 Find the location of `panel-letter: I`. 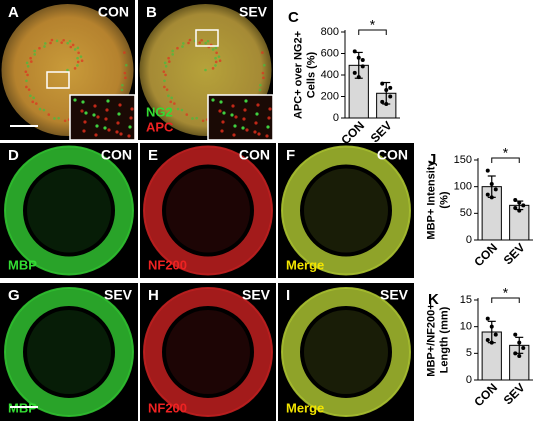

panel-letter: I is located at coordinates (288, 295).